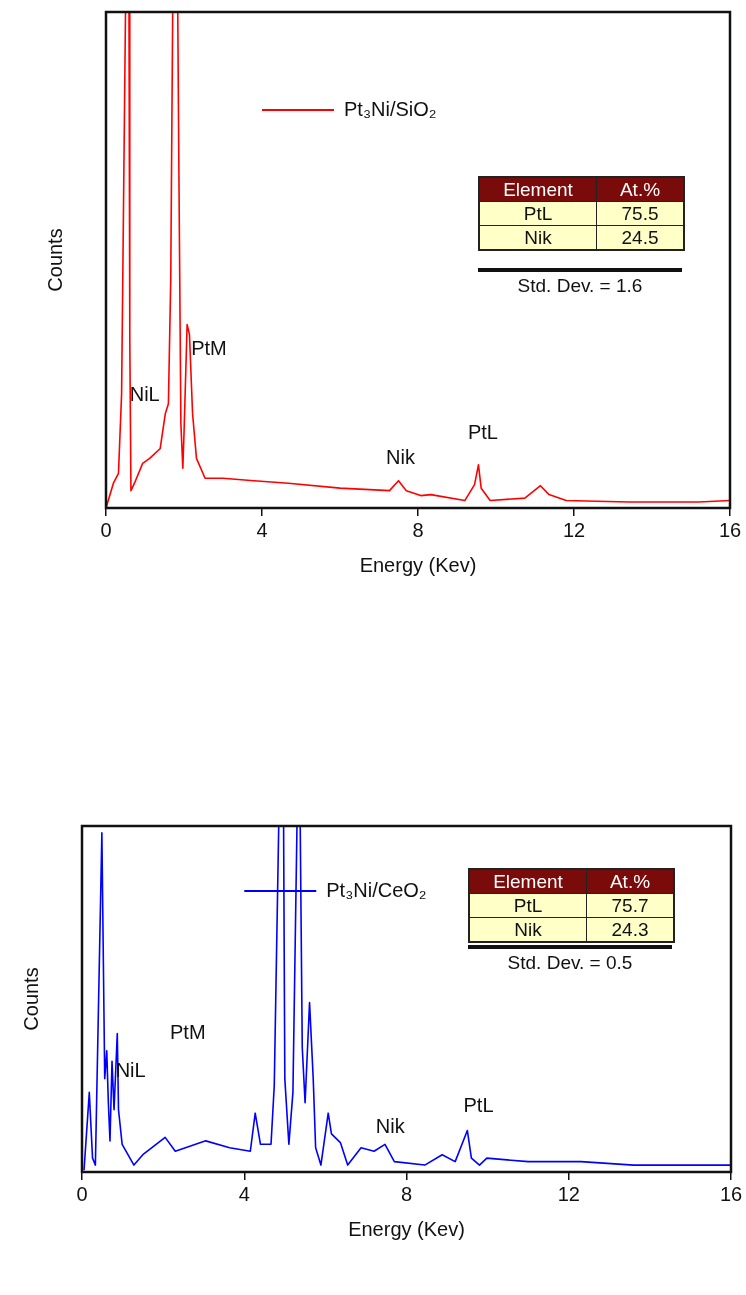 The height and width of the screenshot is (1295, 746). I want to click on std-dev-note: Std. Dev. = 1.6, so click(580, 282).